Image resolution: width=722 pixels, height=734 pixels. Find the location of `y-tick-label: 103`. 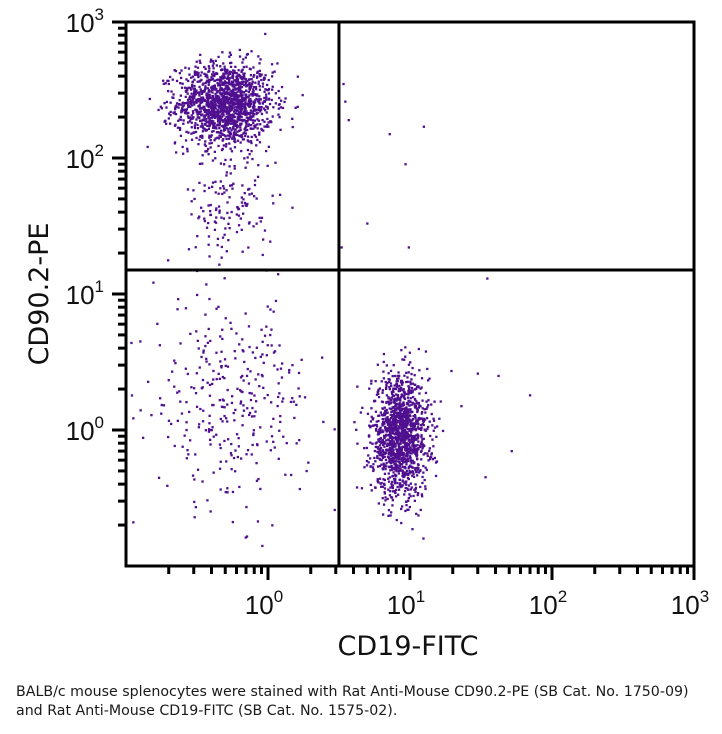

y-tick-label: 103 is located at coordinates (85, 21).